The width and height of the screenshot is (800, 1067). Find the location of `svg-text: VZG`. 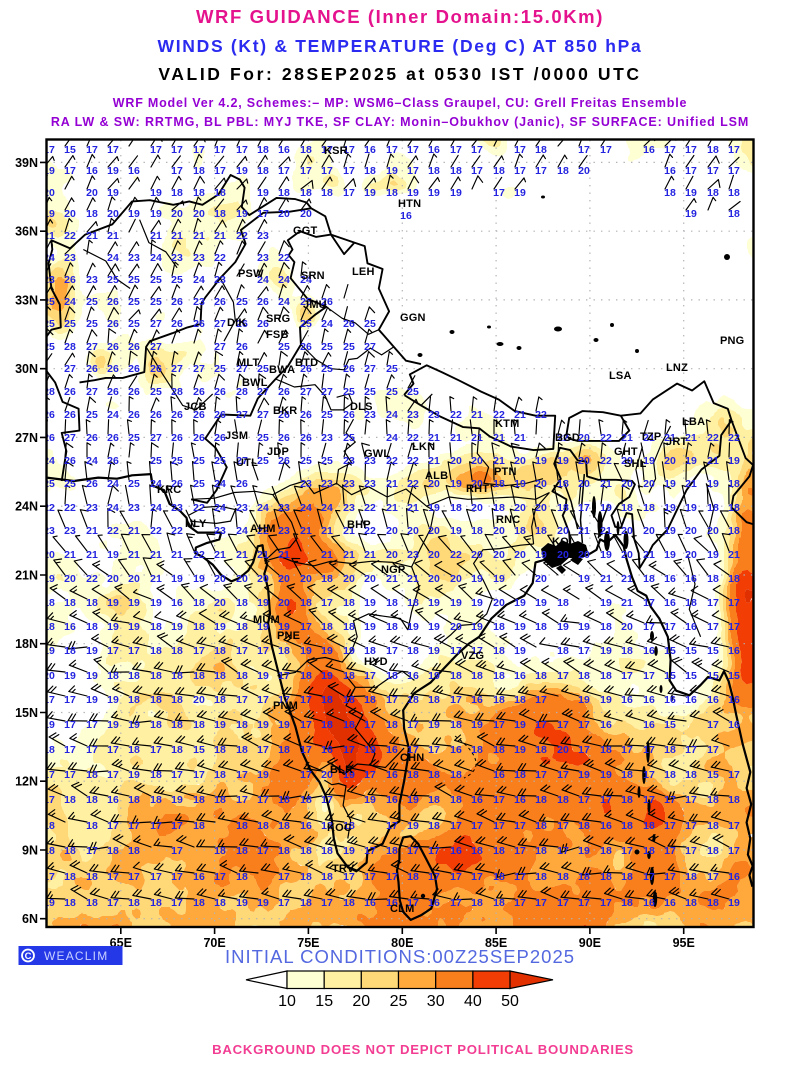

svg-text: VZG is located at coordinates (472, 656).